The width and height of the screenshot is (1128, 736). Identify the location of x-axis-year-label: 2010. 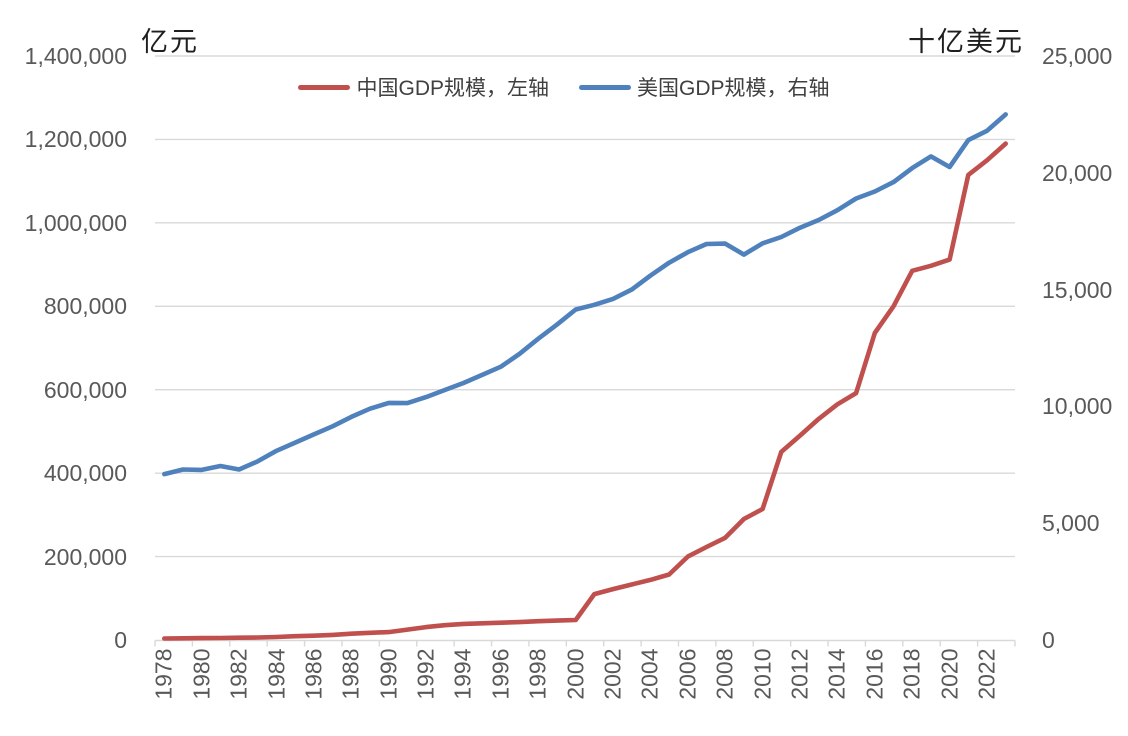
(762, 674).